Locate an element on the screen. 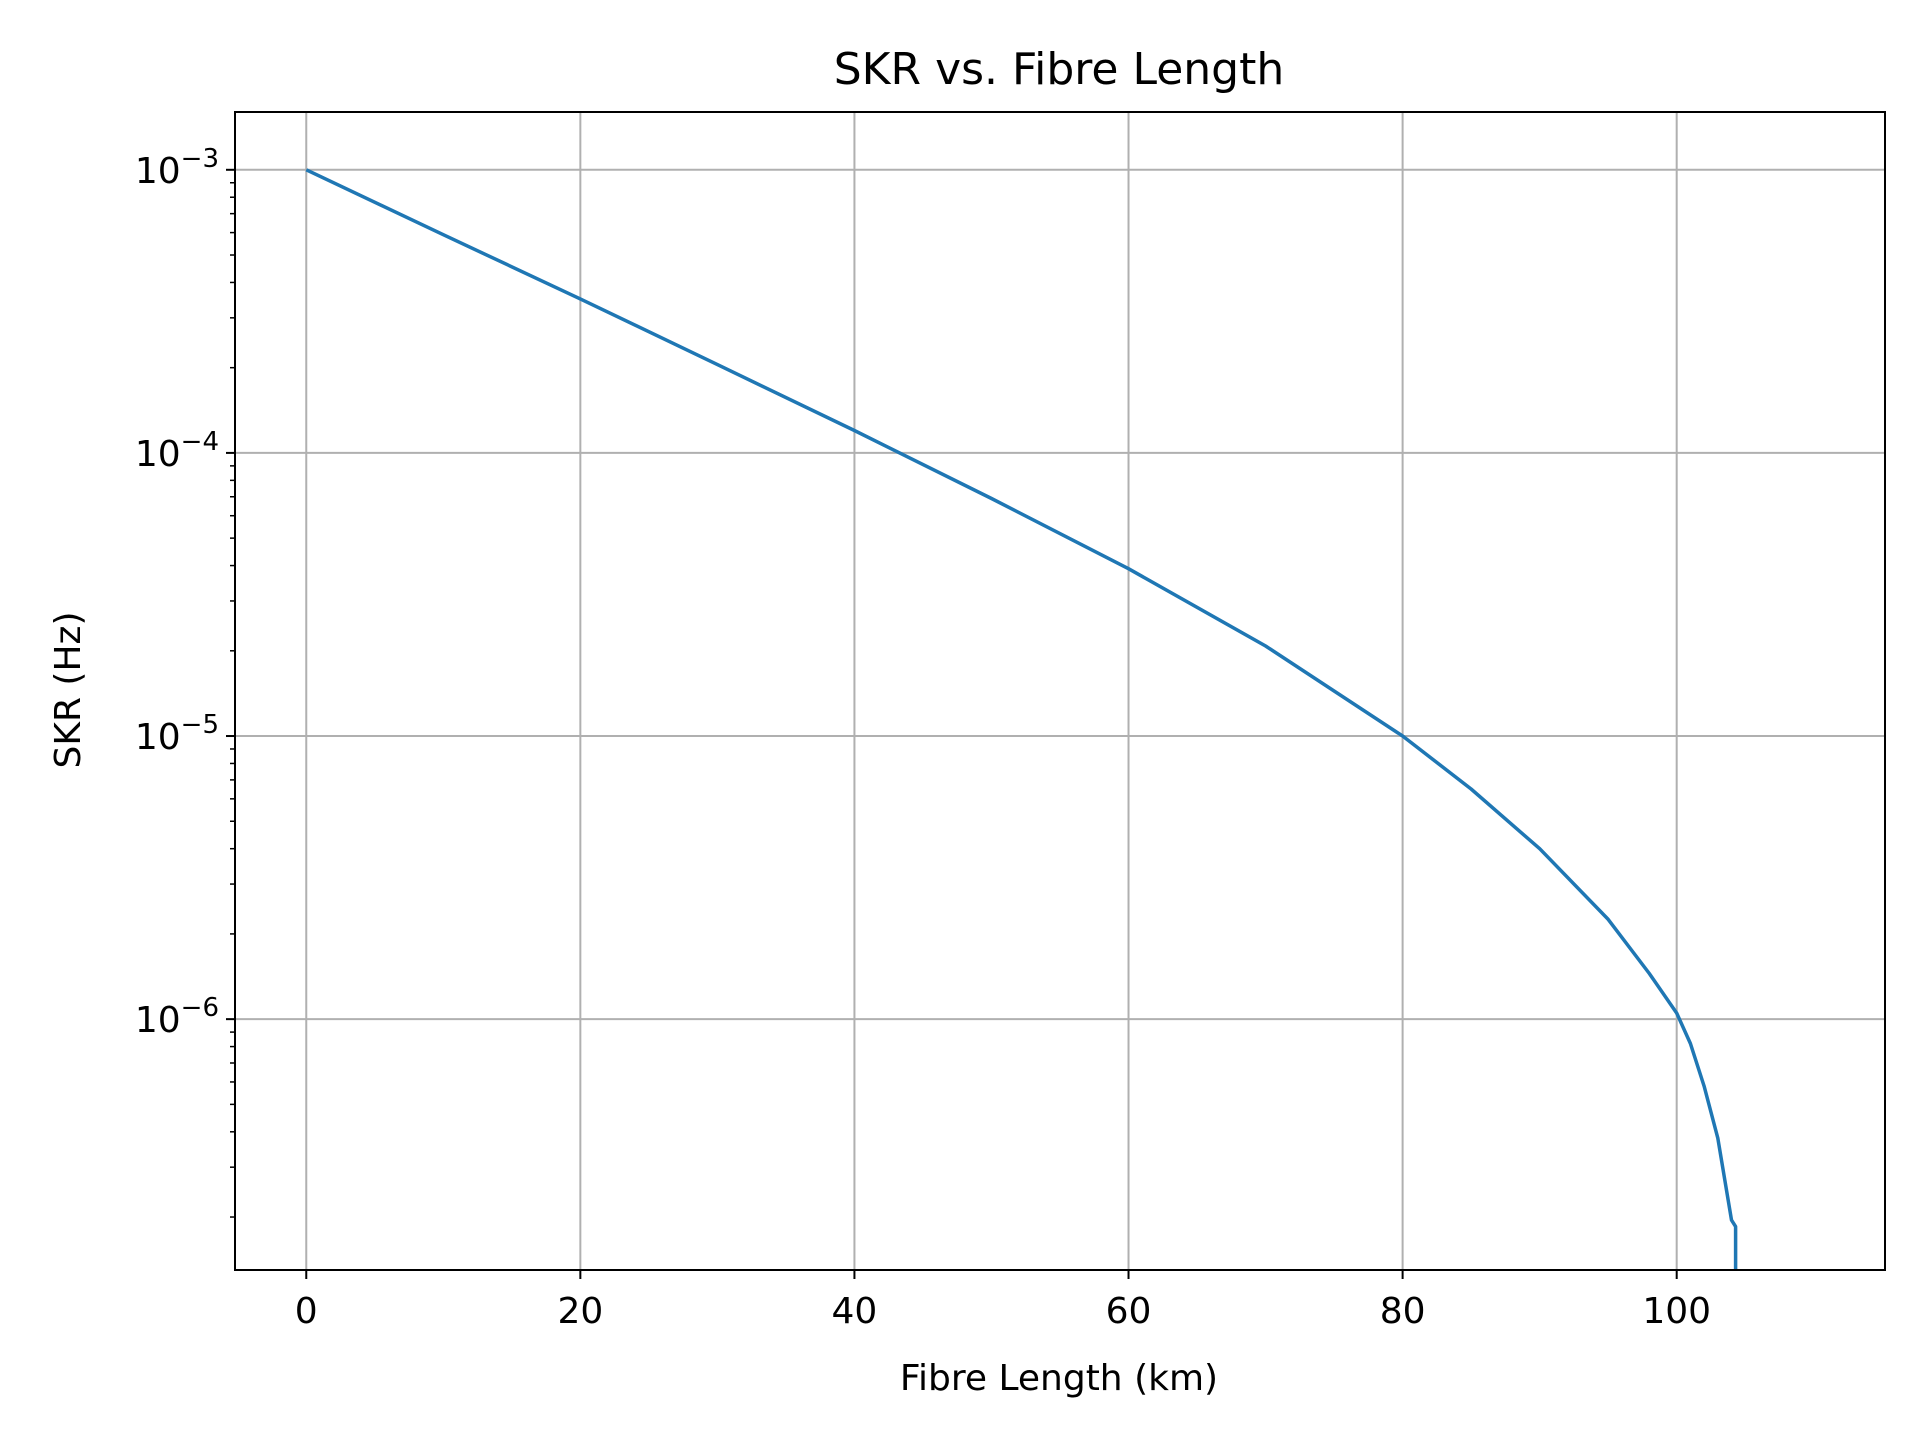 Image resolution: width=1920 pixels, height=1440 pixels. chart-title: SKR vs. Fibre Length is located at coordinates (1059, 69).